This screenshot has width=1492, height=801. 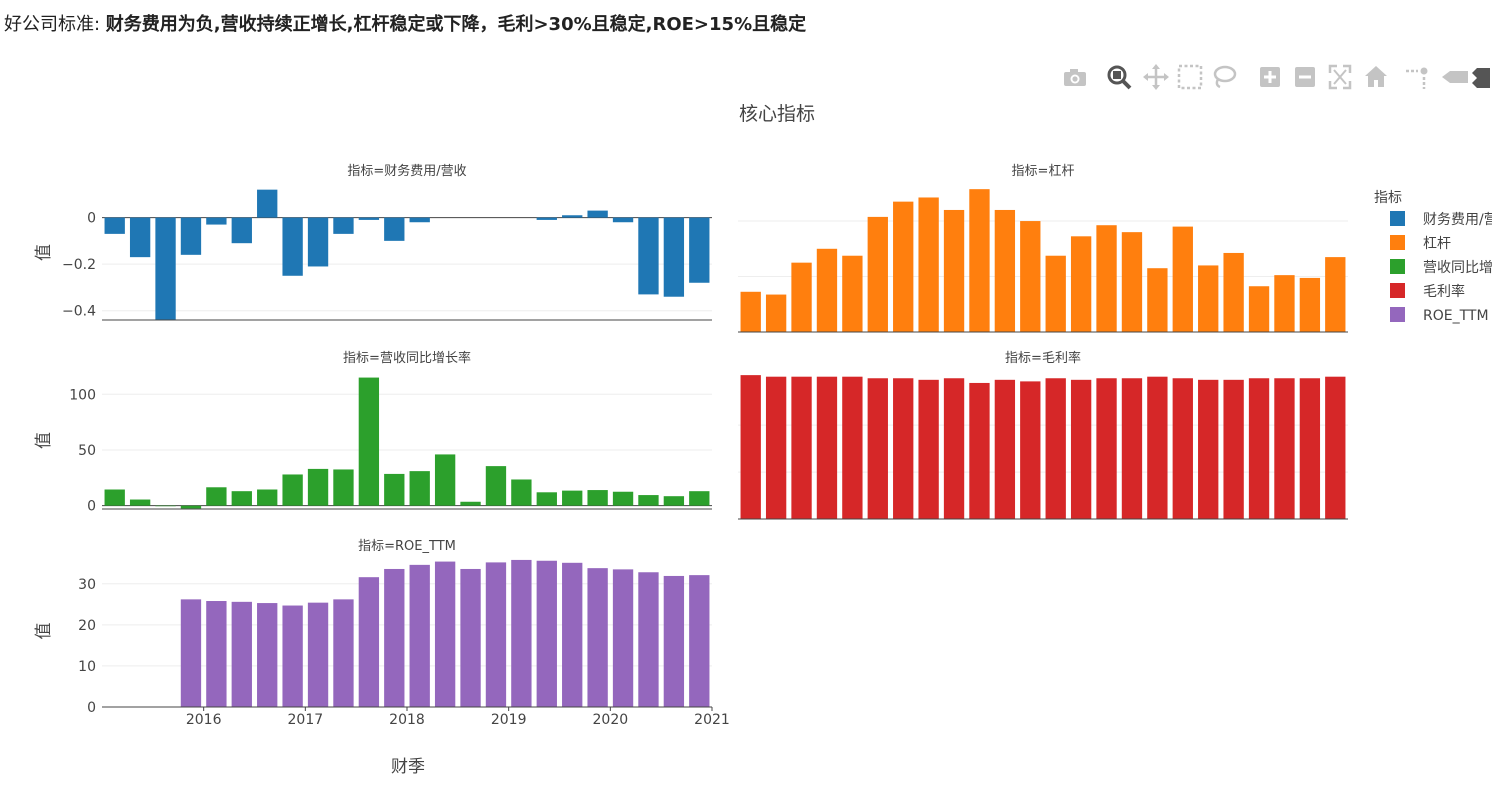 What do you see at coordinates (1156, 77) in the screenshot?
I see `pan-icon` at bounding box center [1156, 77].